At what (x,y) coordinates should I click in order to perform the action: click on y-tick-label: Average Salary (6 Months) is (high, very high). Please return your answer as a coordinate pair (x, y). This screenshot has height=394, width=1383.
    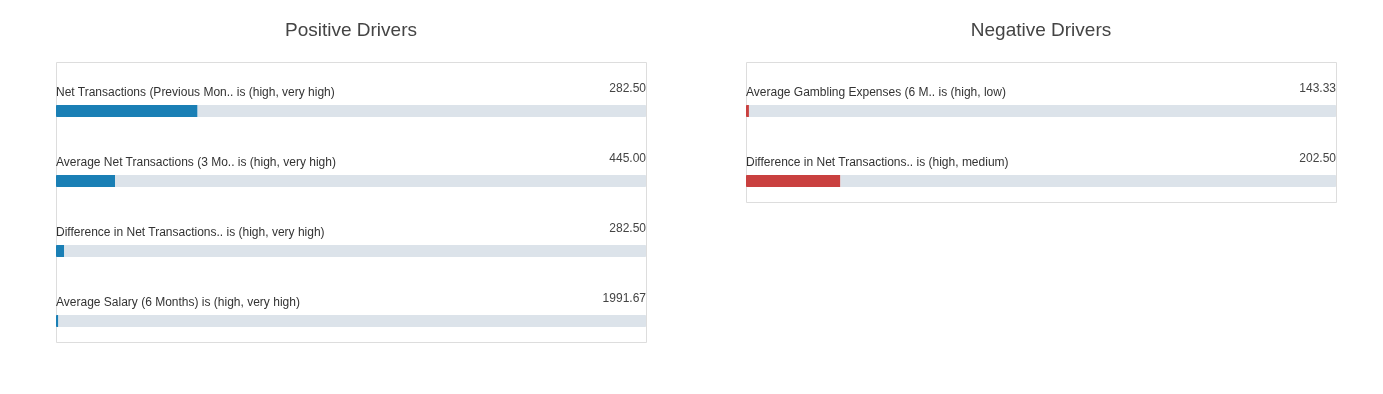
    Looking at the image, I should click on (178, 302).